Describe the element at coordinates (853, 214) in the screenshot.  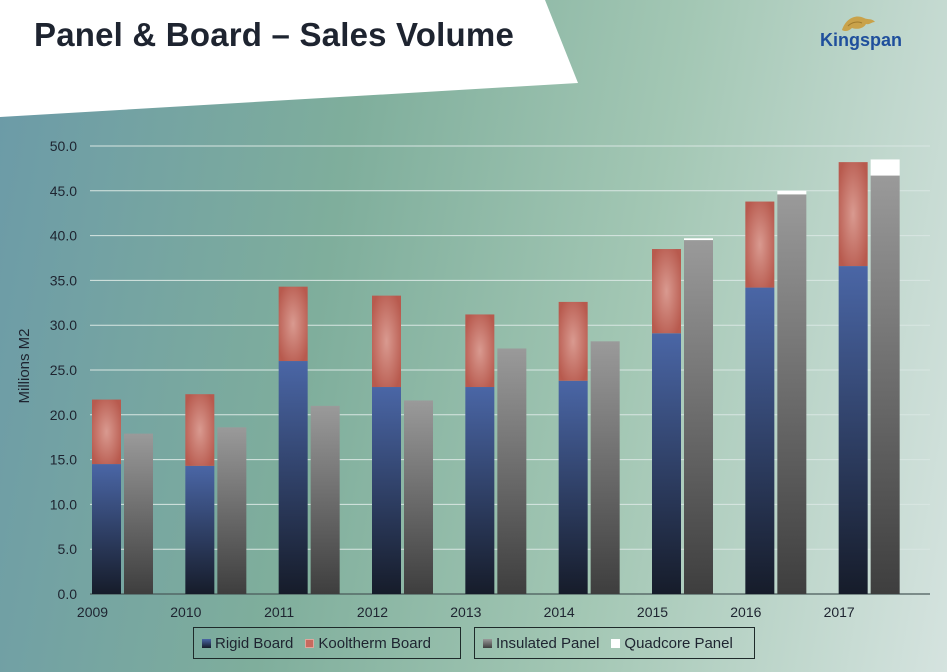
I see `bar-kooltherm-board-2017` at that location.